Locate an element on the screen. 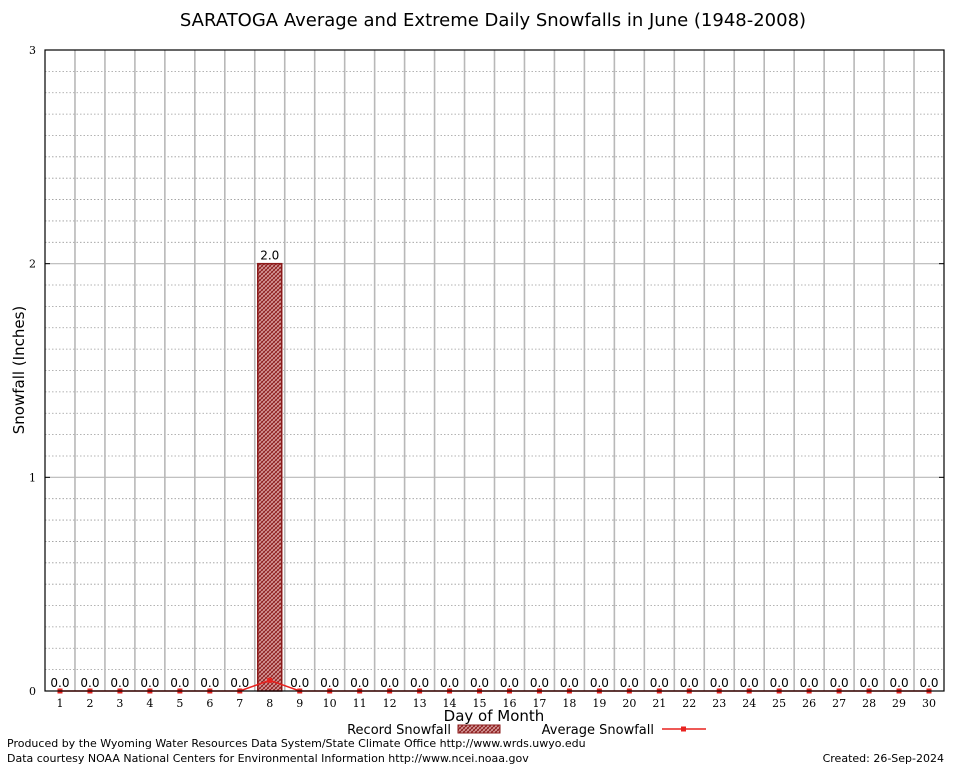 The height and width of the screenshot is (768, 954). x-tick-label: 21 is located at coordinates (659, 703).